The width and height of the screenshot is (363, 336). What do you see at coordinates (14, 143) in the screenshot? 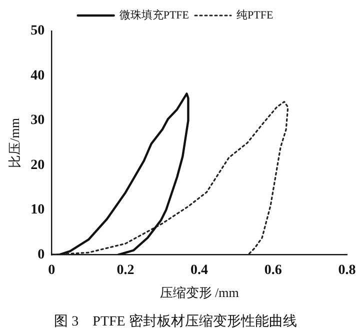
I see `y-axis-title: 比压/mm` at bounding box center [14, 143].